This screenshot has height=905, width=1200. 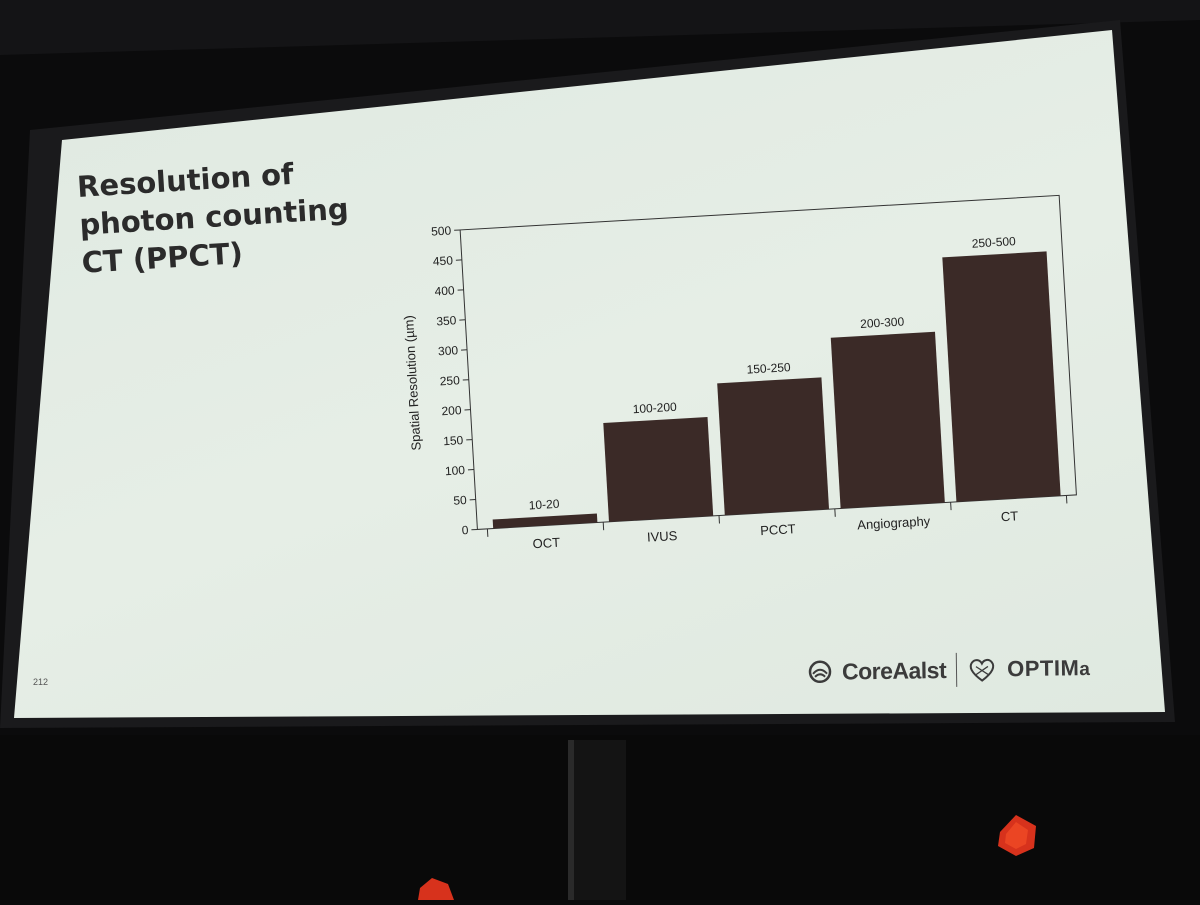 I want to click on corealst-logo-text: CoreAalst, so click(x=894, y=671).